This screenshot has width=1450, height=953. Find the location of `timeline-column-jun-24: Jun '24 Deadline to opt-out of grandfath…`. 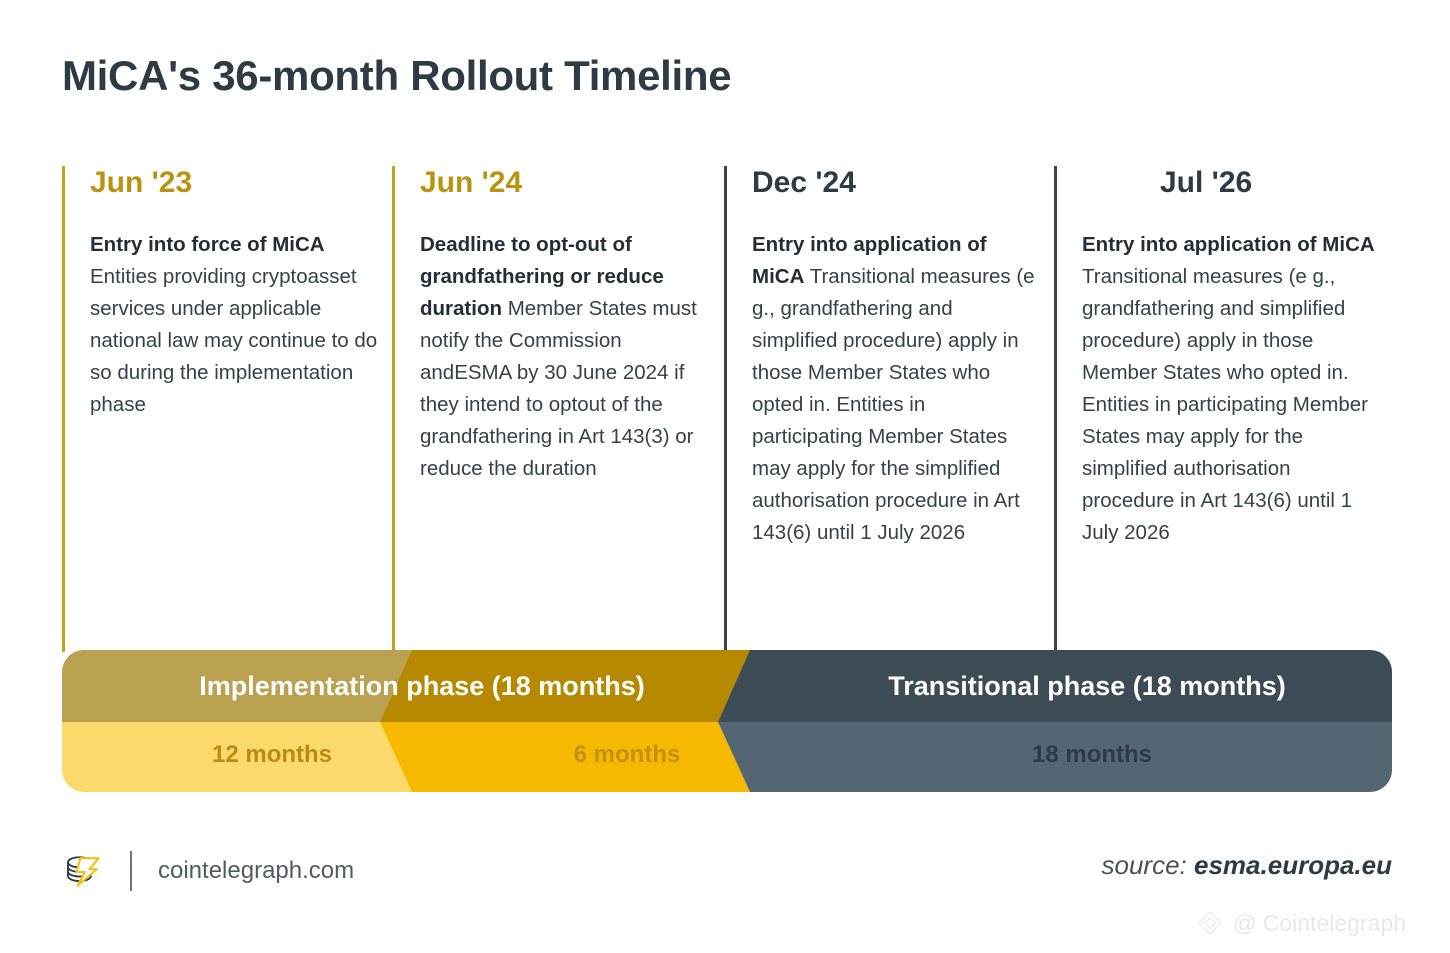

timeline-column-jun-24: Jun '24 Deadline to opt-out of grandfath… is located at coordinates (557, 409).